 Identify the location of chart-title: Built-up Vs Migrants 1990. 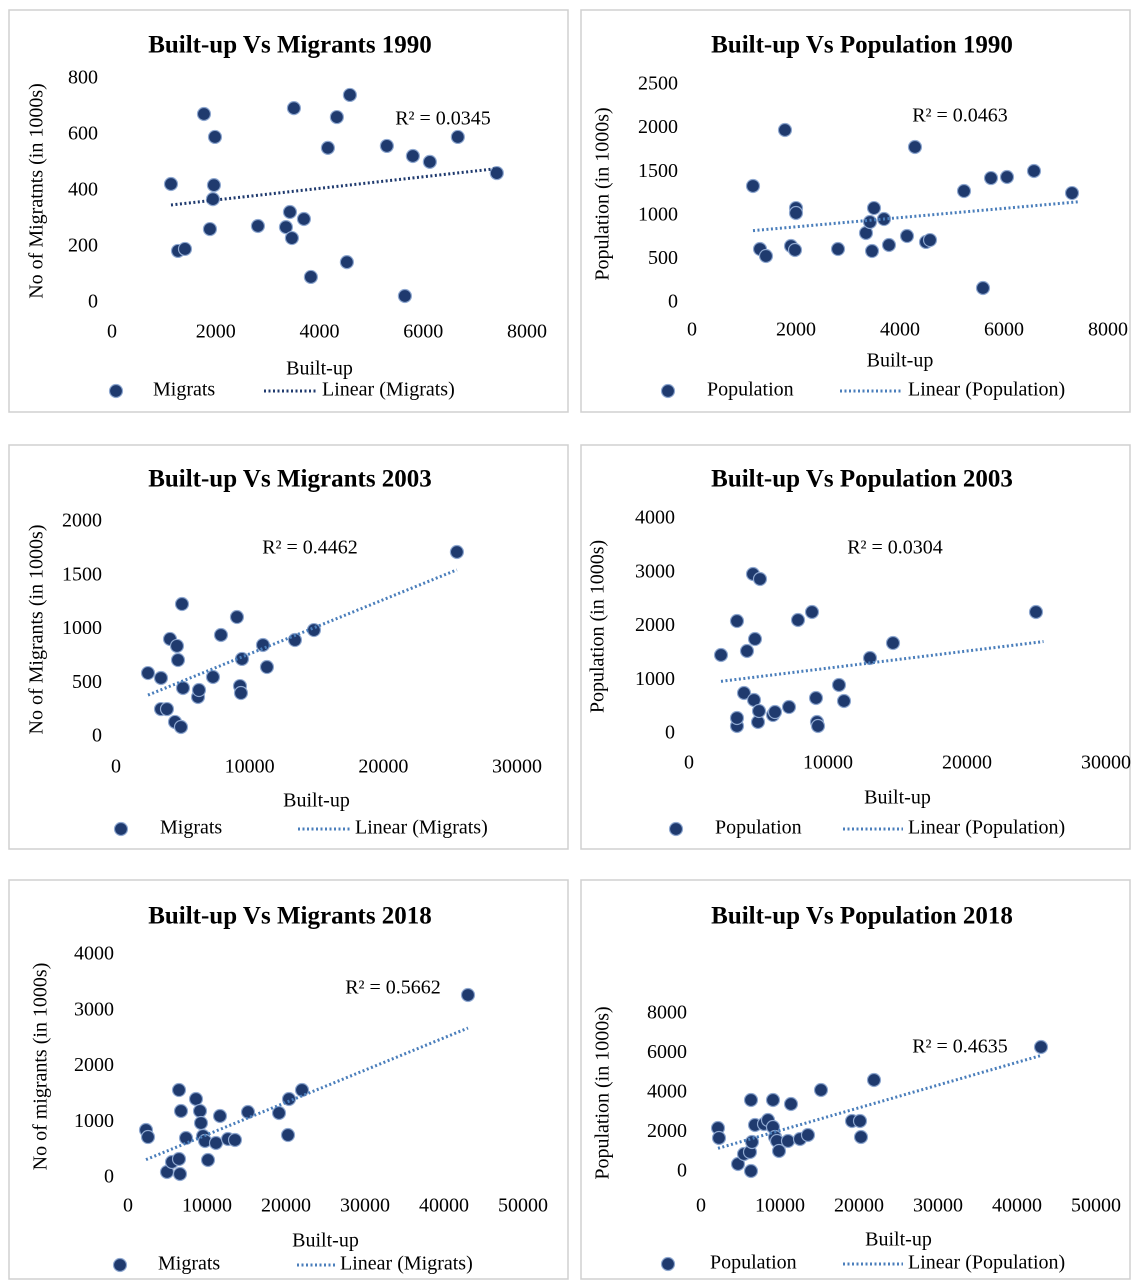
(290, 45).